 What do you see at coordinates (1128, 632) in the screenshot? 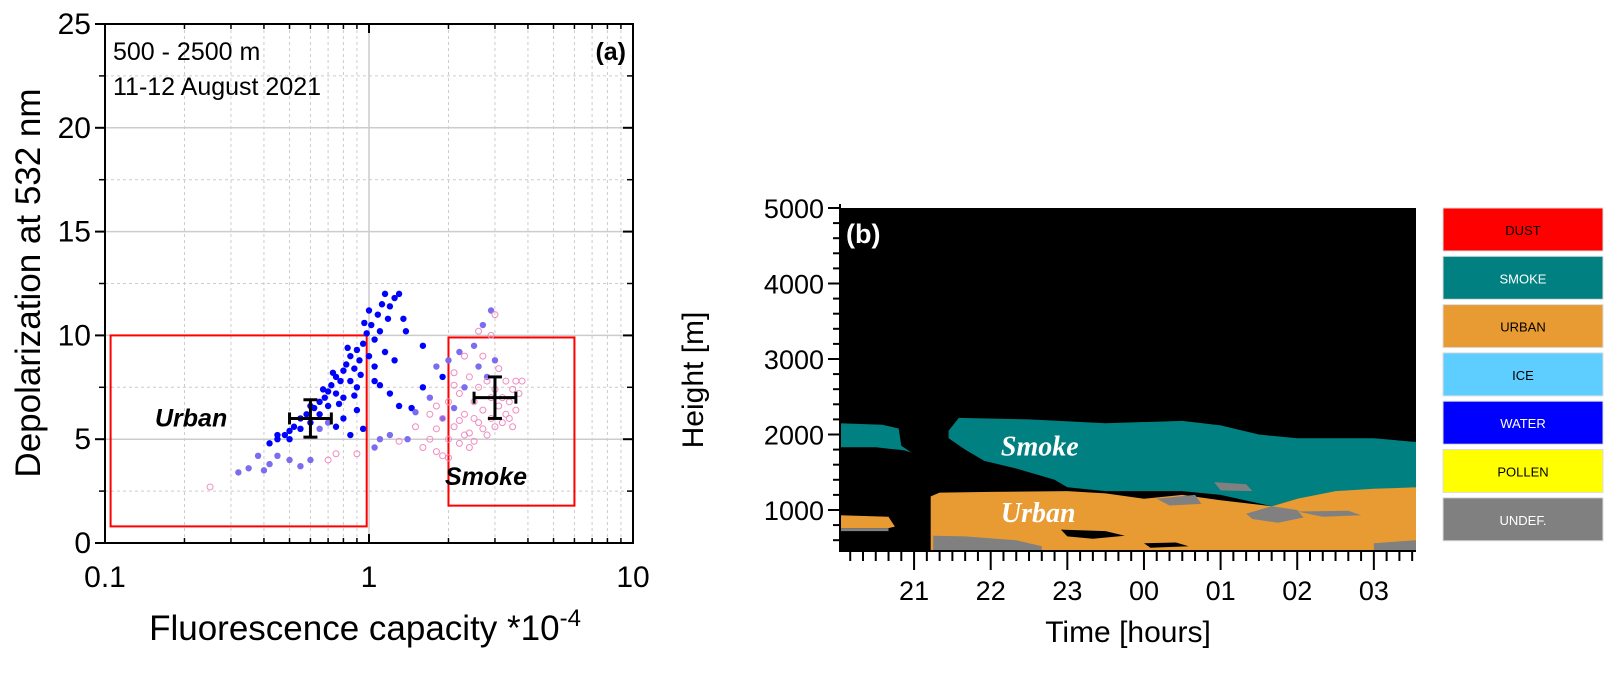
I see `b-x-axis-title: Time [hours]` at bounding box center [1128, 632].